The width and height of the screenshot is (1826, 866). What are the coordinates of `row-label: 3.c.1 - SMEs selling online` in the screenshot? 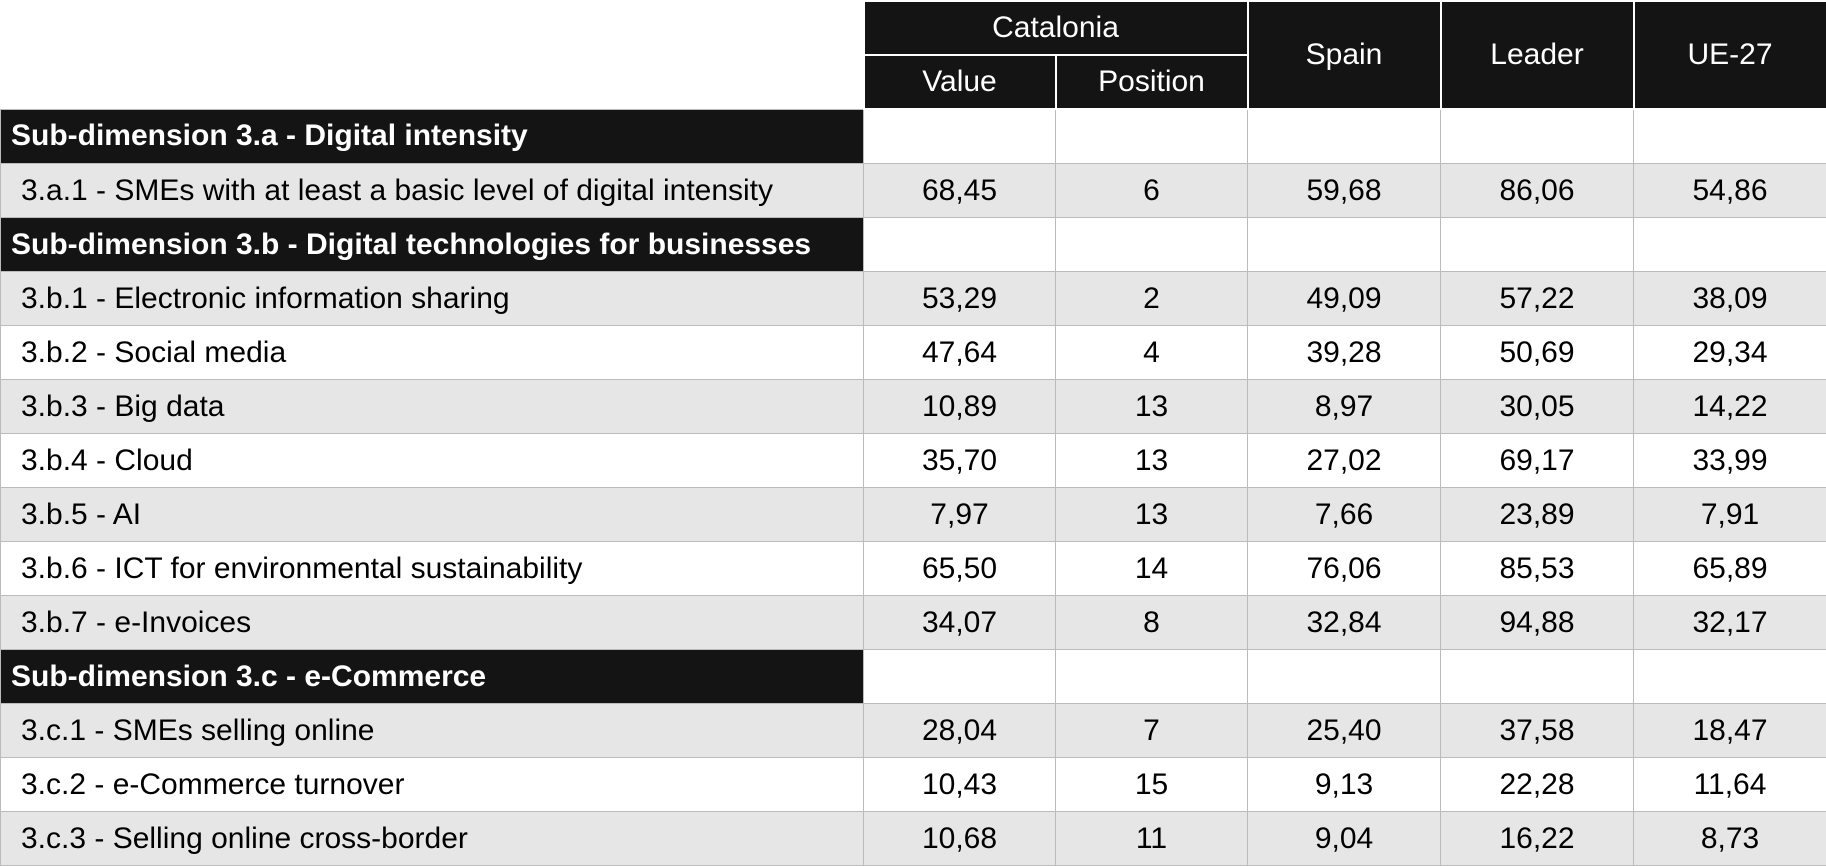 It's located at (432, 731).